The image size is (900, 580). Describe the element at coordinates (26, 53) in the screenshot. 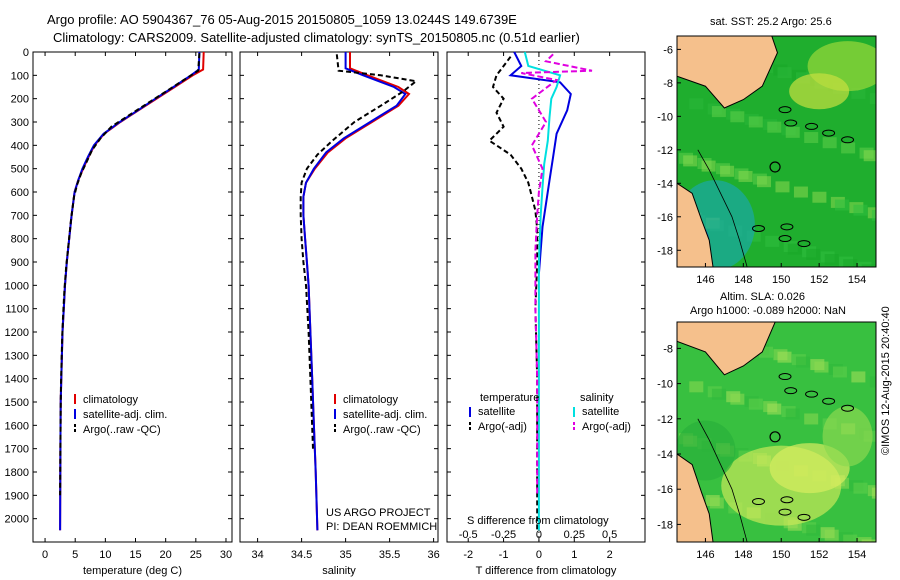

I see `depth-tick-label: 0` at that location.